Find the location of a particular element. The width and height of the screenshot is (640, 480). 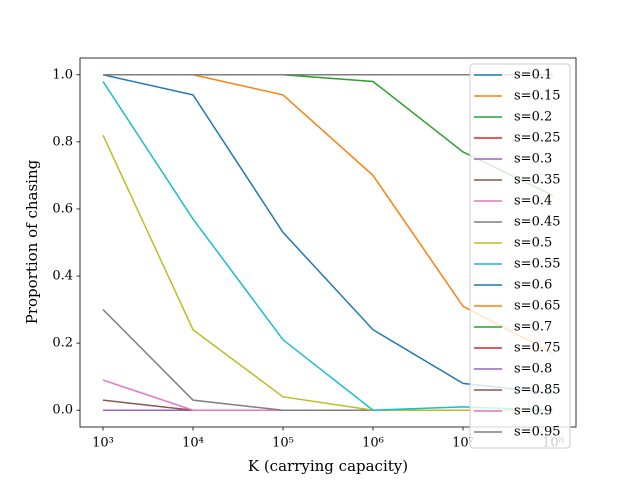

y-tick-label: 0.8 is located at coordinates (62, 141).